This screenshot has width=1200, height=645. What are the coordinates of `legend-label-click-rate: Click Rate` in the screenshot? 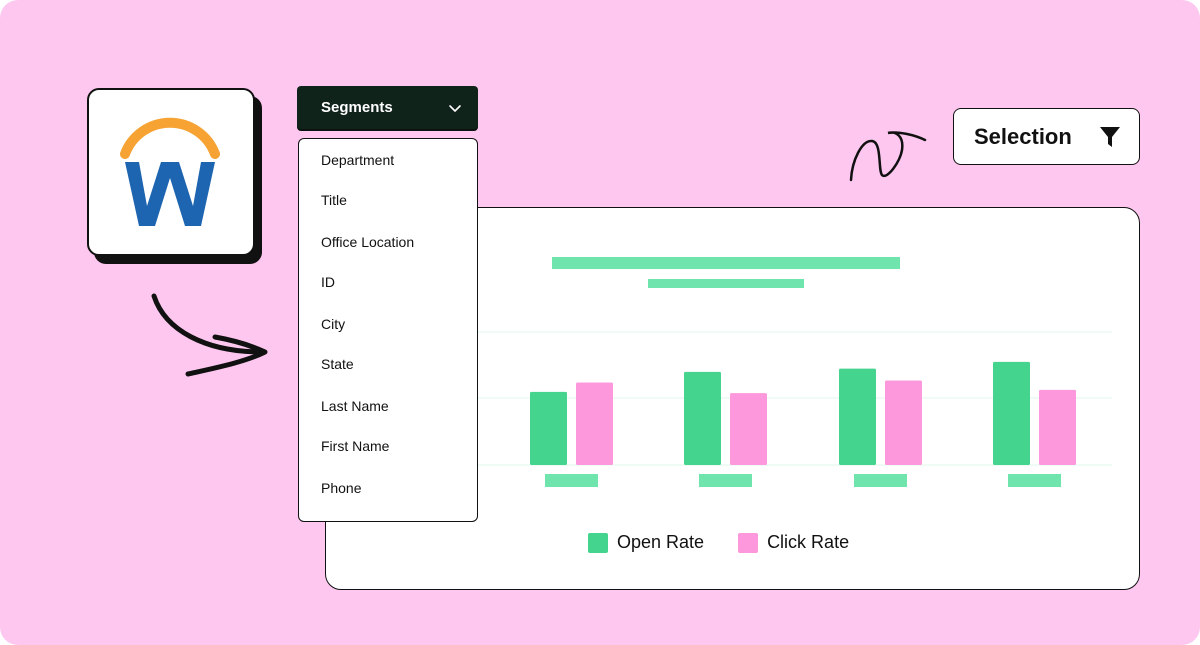 It's located at (808, 542).